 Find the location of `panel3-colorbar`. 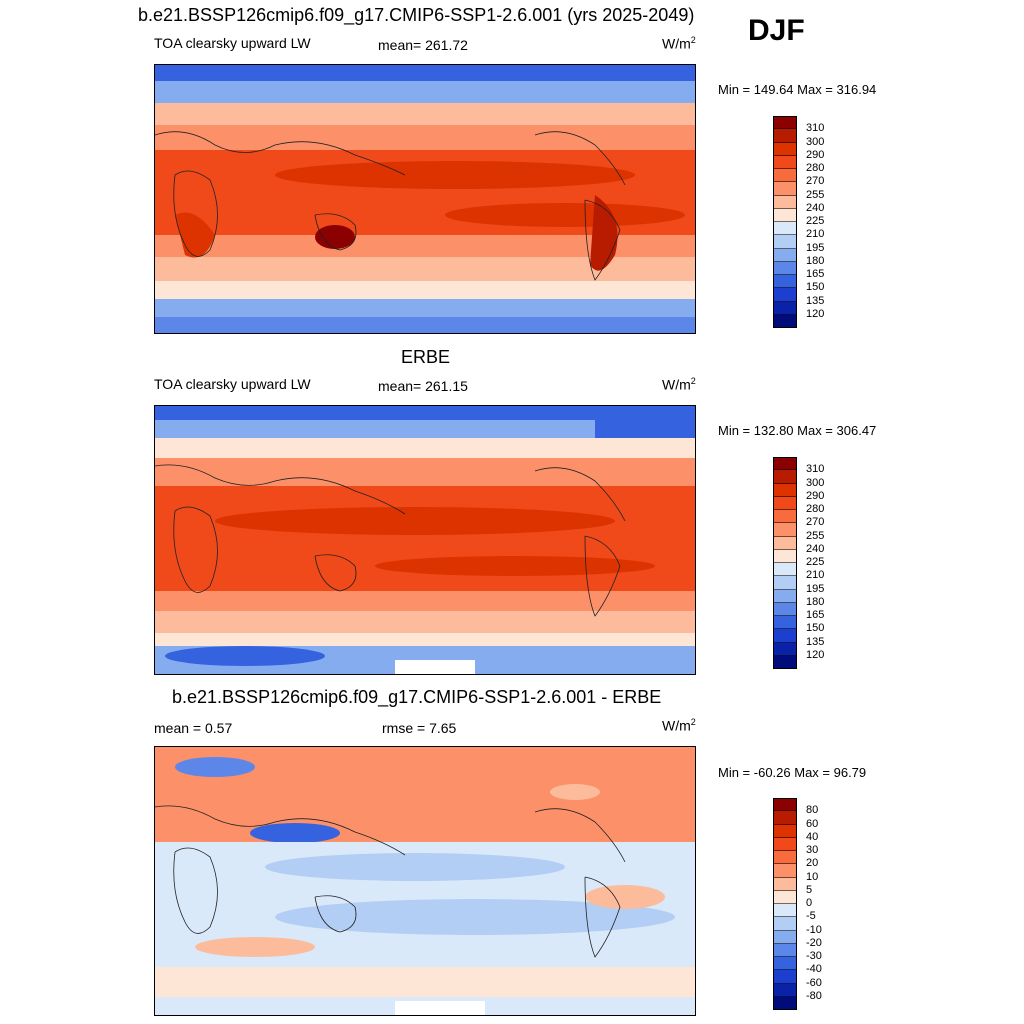

panel3-colorbar is located at coordinates (785, 904).